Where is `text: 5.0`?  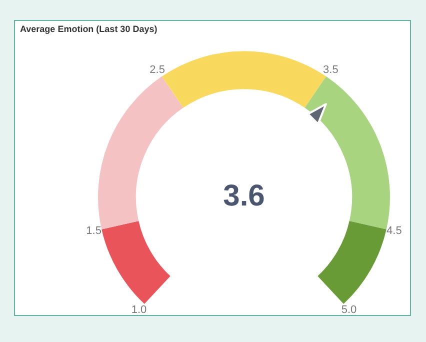 text: 5.0 is located at coordinates (349, 310).